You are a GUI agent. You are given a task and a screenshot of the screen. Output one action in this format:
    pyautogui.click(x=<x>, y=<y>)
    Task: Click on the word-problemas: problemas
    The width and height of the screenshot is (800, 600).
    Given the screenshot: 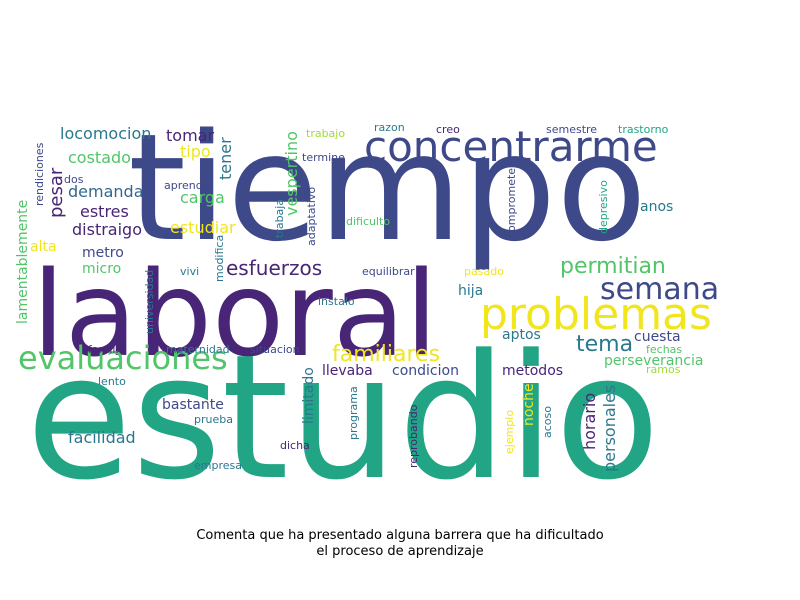 What is the action you would take?
    pyautogui.click(x=596, y=314)
    